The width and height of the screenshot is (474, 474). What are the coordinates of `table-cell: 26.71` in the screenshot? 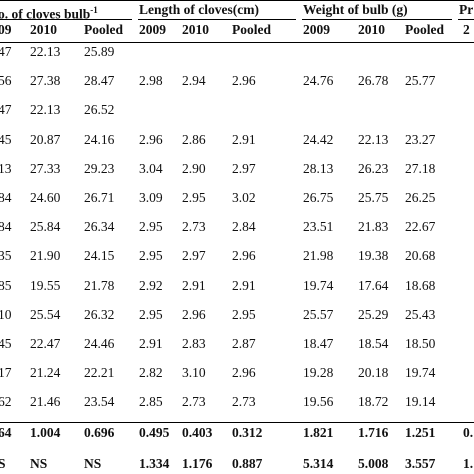 It's located at (99, 197).